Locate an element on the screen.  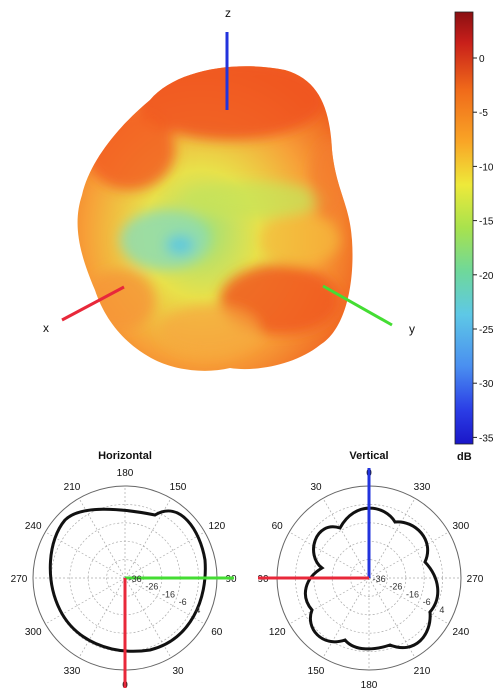
vertical-title: Vertical is located at coordinates (368, 456).